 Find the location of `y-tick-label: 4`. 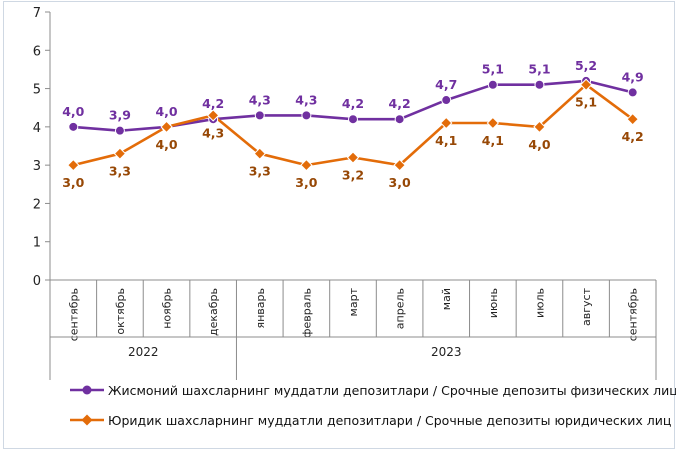

y-tick-label: 4 is located at coordinates (37, 128).